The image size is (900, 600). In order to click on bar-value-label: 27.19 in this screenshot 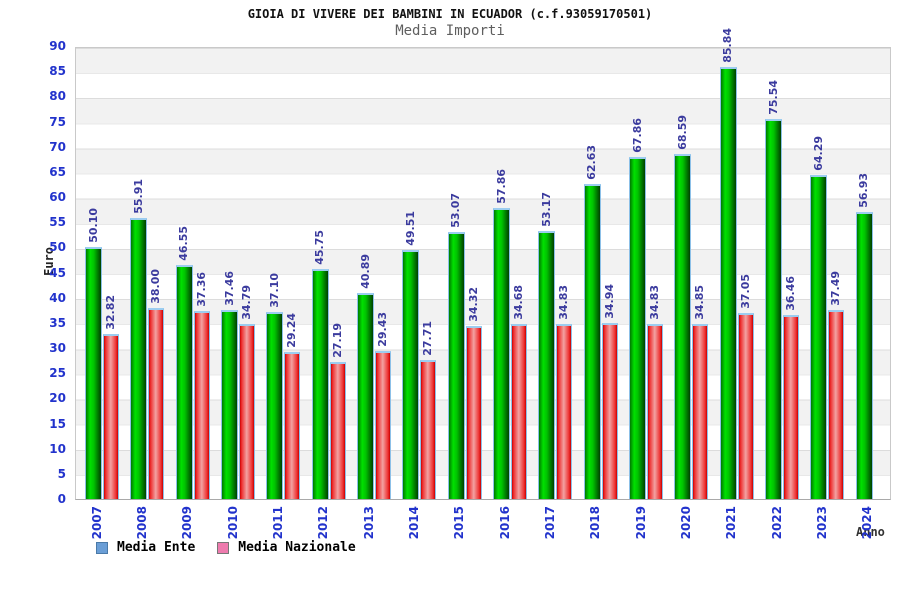, I will do `click(337, 340)`.